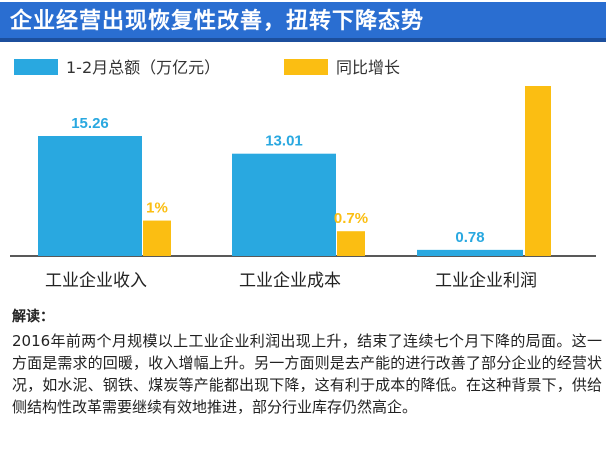 Image resolution: width=606 pixels, height=450 pixels. I want to click on banner-bar, so click(303, 22).